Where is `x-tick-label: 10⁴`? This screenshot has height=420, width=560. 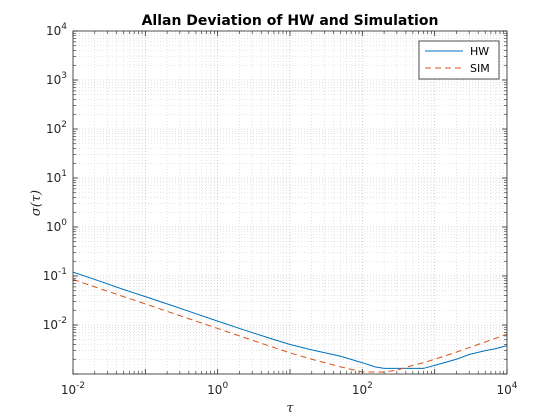 x-tick-label: 10⁴ is located at coordinates (506, 389).